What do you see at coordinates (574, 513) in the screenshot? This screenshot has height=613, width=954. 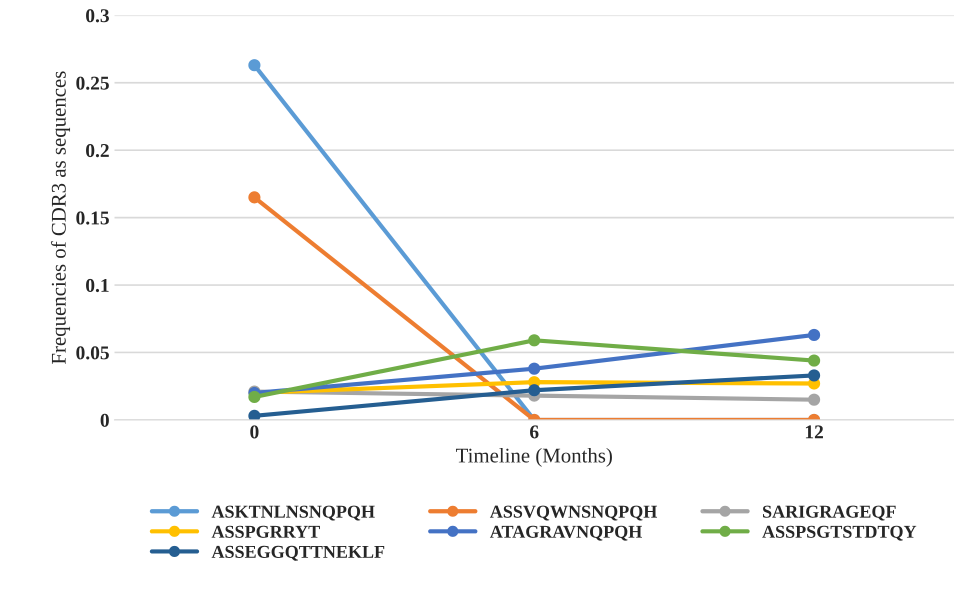 I see `legend-label: ASSVQWNSNQPQH` at bounding box center [574, 513].